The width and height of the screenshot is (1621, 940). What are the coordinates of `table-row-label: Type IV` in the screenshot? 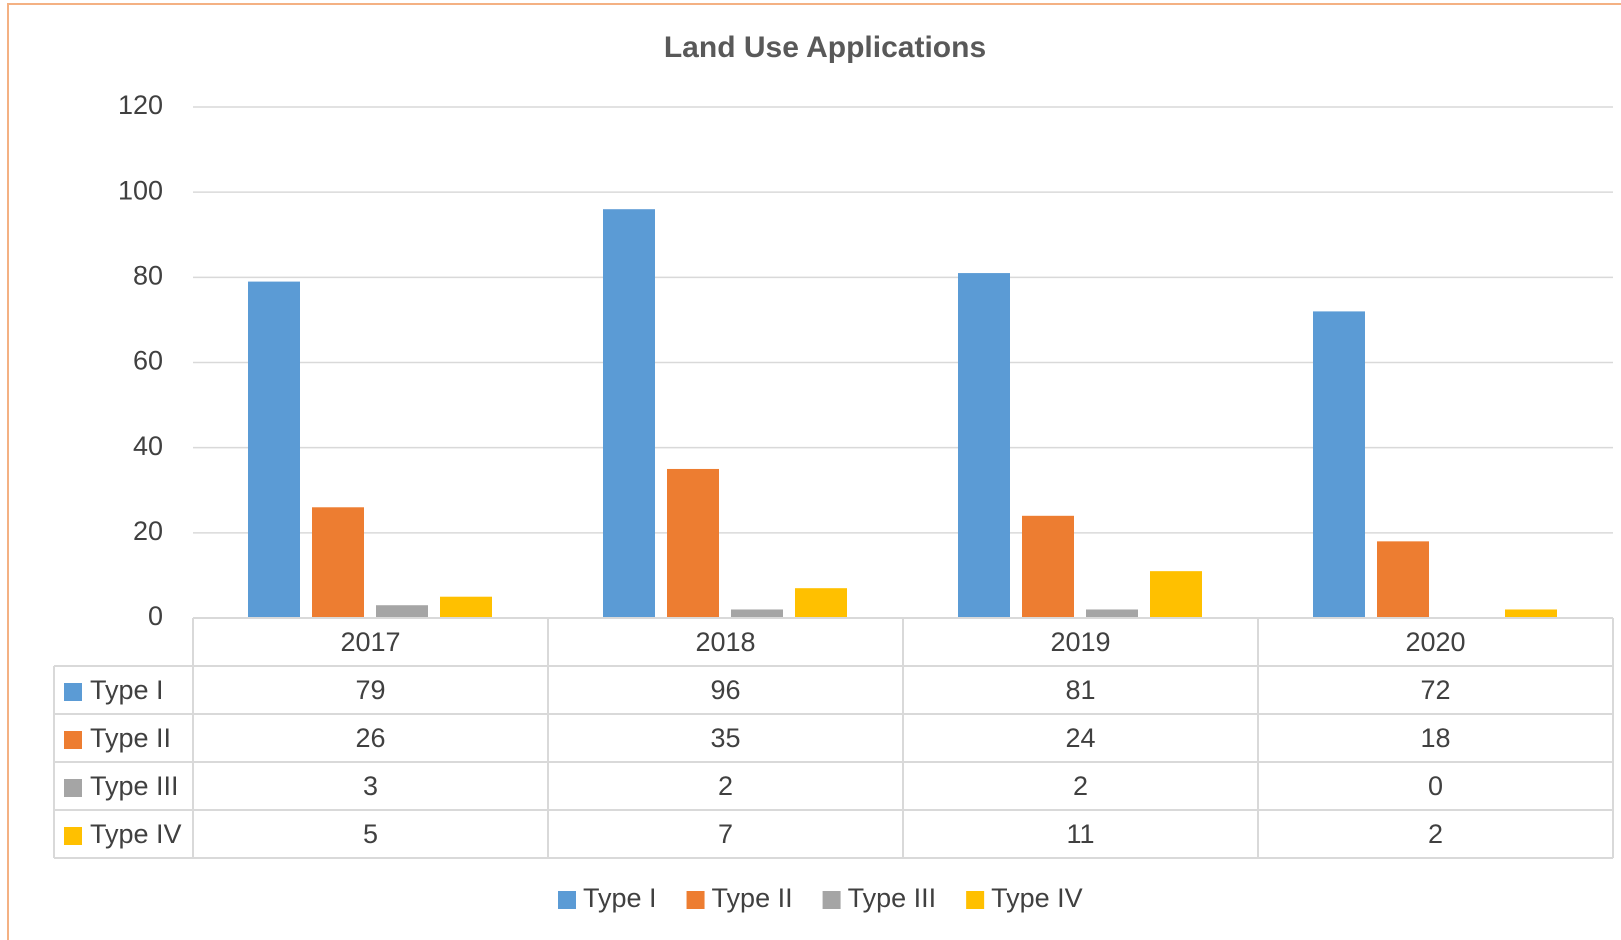 It's located at (136, 834).